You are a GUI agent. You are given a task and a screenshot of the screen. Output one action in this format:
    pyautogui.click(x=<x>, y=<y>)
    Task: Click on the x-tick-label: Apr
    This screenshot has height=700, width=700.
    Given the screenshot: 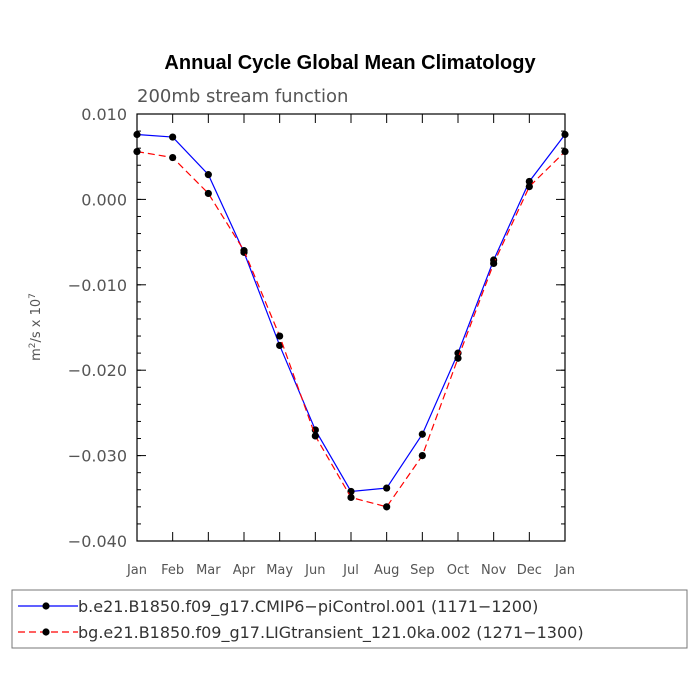 What is the action you would take?
    pyautogui.click(x=244, y=570)
    